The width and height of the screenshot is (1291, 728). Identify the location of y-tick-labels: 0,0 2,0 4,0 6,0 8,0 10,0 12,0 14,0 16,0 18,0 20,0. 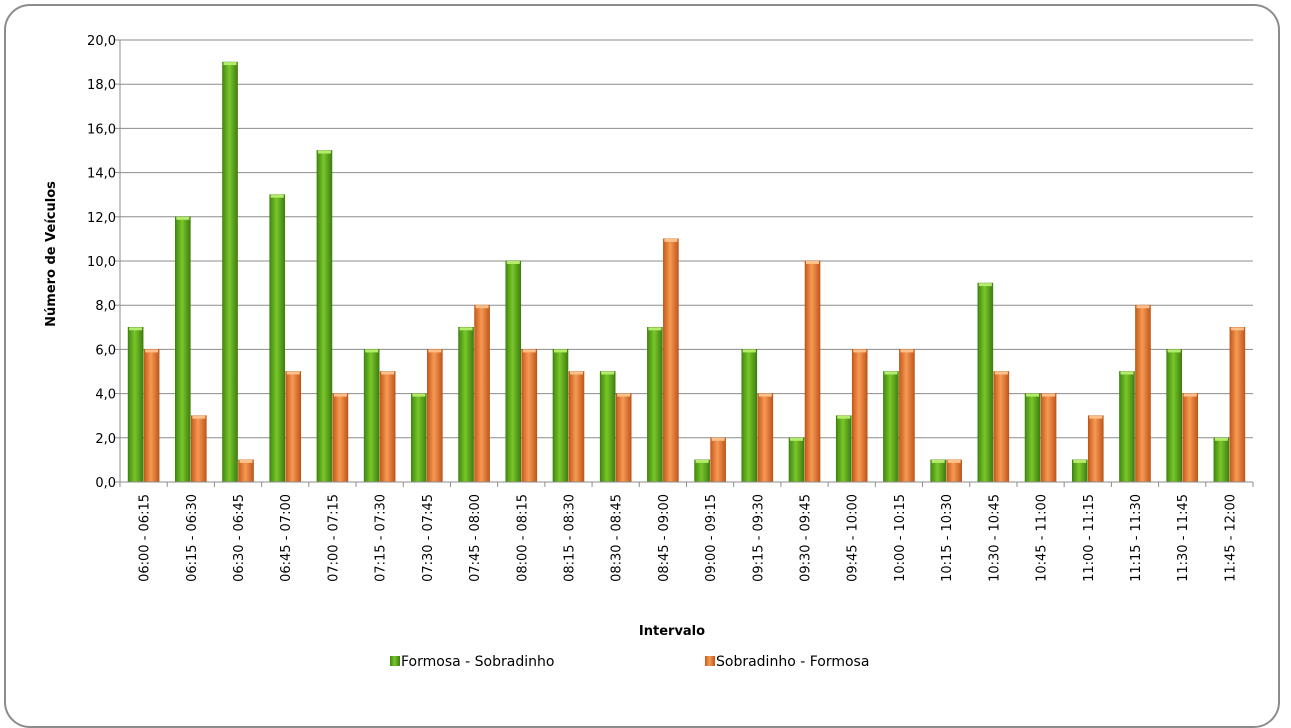
(101, 262).